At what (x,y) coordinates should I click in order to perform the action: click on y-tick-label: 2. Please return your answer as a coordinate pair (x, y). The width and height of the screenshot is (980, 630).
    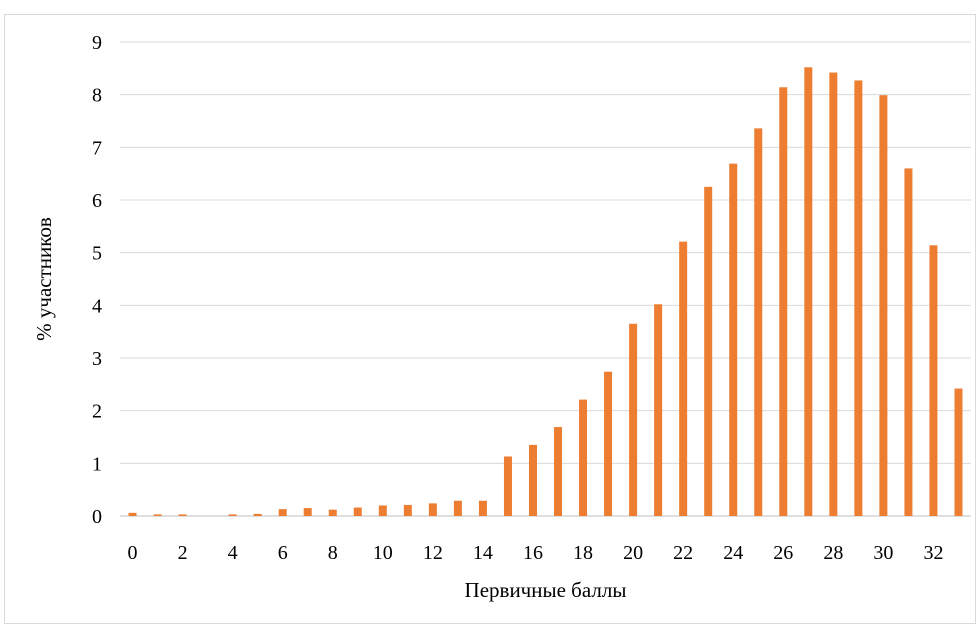
    Looking at the image, I should click on (97, 412).